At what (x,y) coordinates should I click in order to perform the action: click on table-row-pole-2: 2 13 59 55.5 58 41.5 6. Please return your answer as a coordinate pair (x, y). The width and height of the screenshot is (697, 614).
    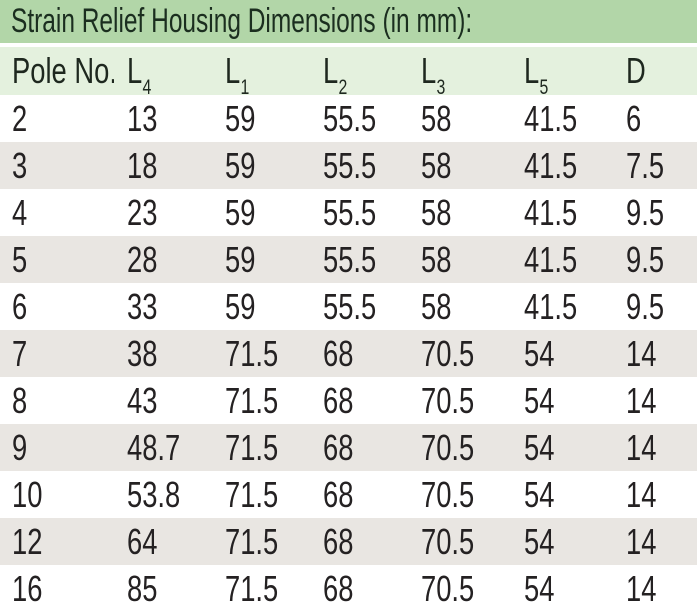
    Looking at the image, I should click on (348, 118).